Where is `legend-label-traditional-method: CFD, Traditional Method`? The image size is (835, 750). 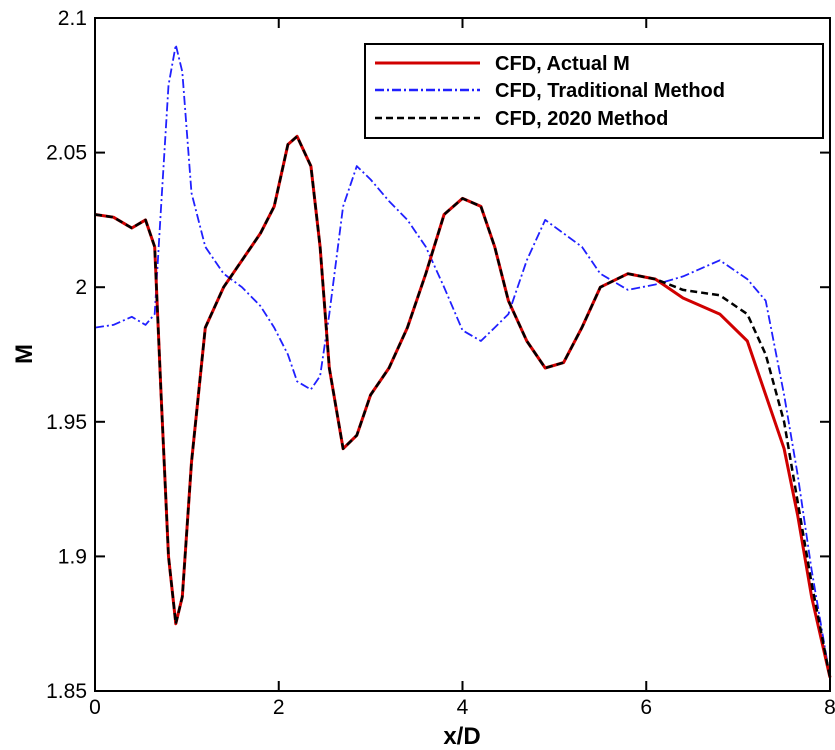 legend-label-traditional-method: CFD, Traditional Method is located at coordinates (610, 91).